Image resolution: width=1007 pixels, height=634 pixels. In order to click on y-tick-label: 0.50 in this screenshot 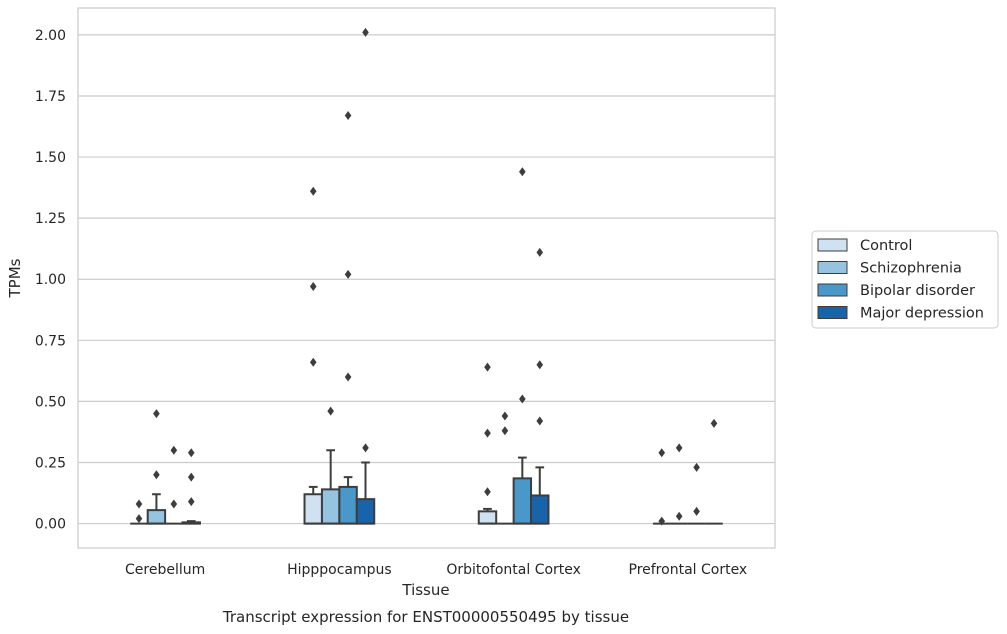, I will do `click(50, 402)`.